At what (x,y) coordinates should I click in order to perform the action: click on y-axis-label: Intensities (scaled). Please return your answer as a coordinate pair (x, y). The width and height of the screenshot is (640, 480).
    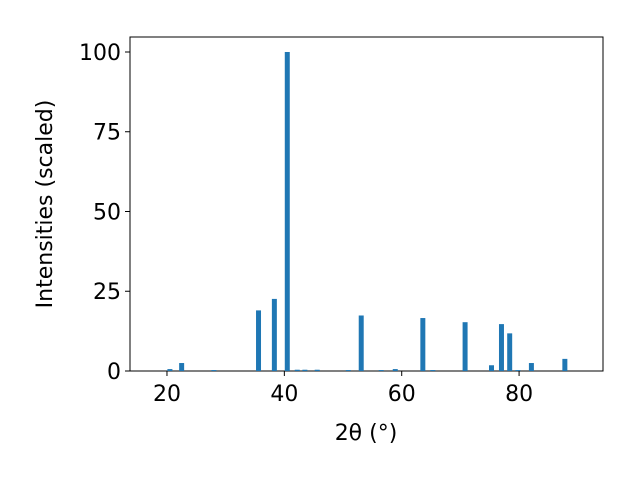
    Looking at the image, I should click on (45, 204).